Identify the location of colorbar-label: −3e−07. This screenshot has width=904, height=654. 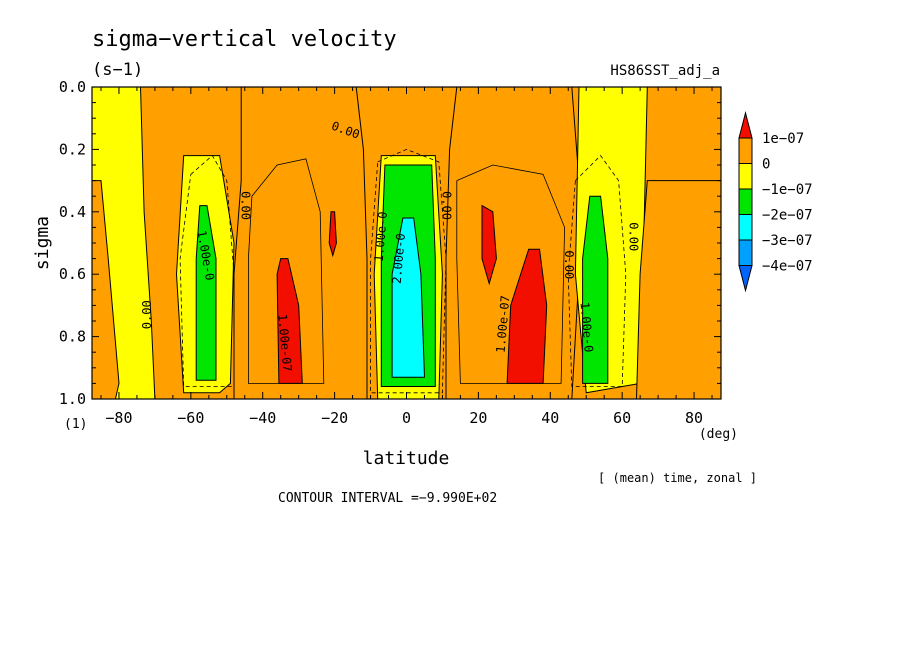
(787, 241).